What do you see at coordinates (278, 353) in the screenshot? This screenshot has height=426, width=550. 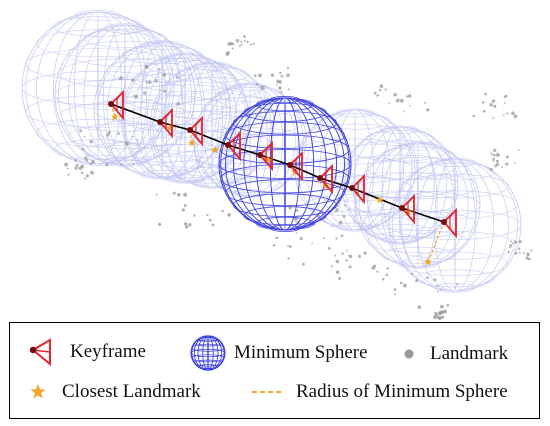 I see `legend-min-sphere: Minimum Sphere` at bounding box center [278, 353].